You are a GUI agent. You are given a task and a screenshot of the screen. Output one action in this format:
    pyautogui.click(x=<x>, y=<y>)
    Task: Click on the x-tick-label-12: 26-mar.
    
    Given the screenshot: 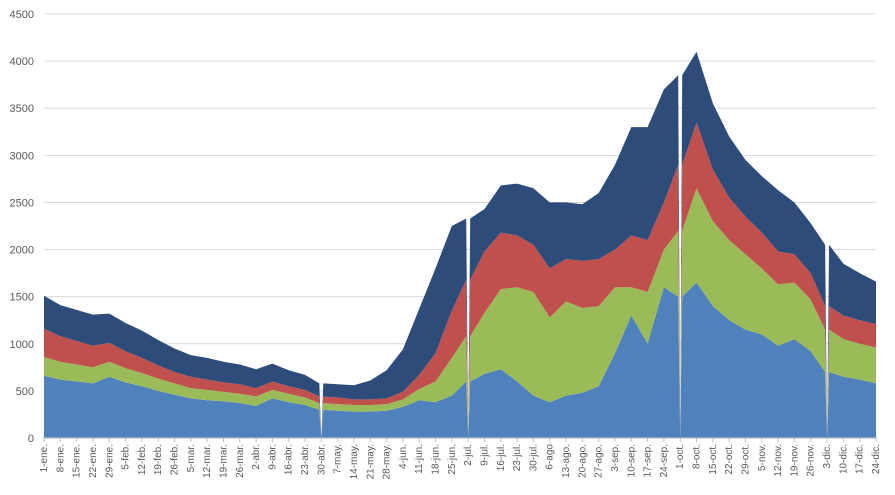 What is the action you would take?
    pyautogui.click(x=240, y=461)
    